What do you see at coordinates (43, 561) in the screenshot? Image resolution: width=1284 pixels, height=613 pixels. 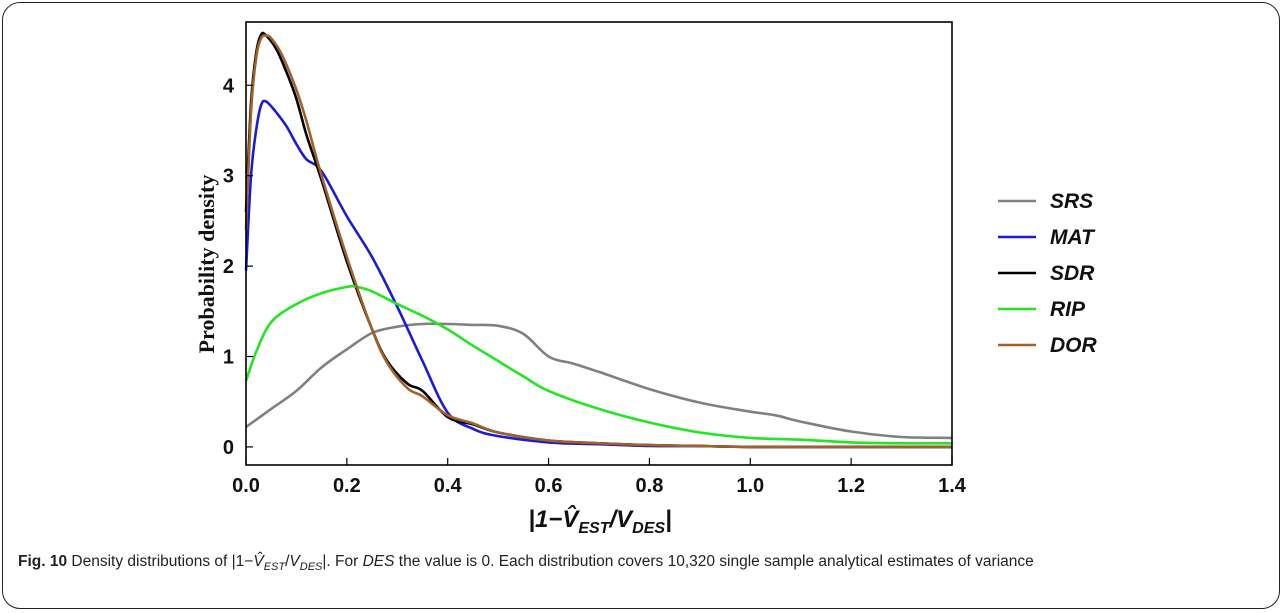 I see `caption-fig-number: Fig. 10` at bounding box center [43, 561].